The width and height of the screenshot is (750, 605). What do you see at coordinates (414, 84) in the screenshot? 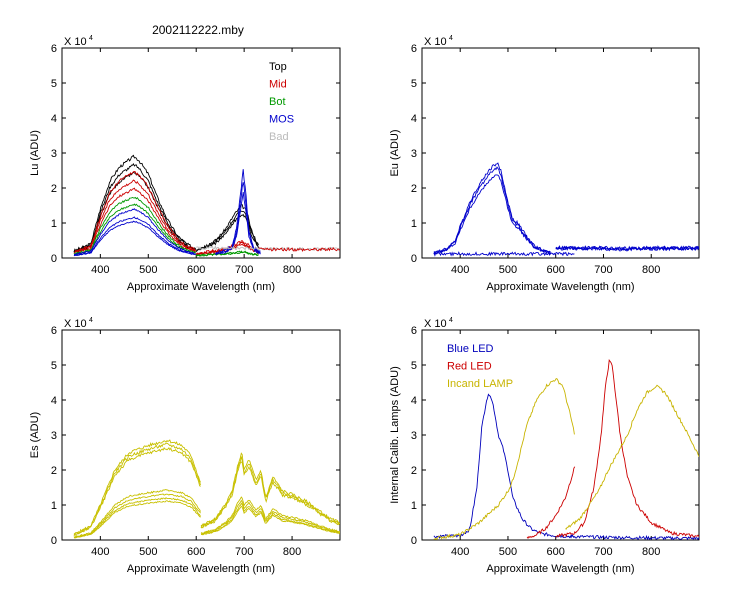
I see `eu-y-tick-label: 5` at bounding box center [414, 84].